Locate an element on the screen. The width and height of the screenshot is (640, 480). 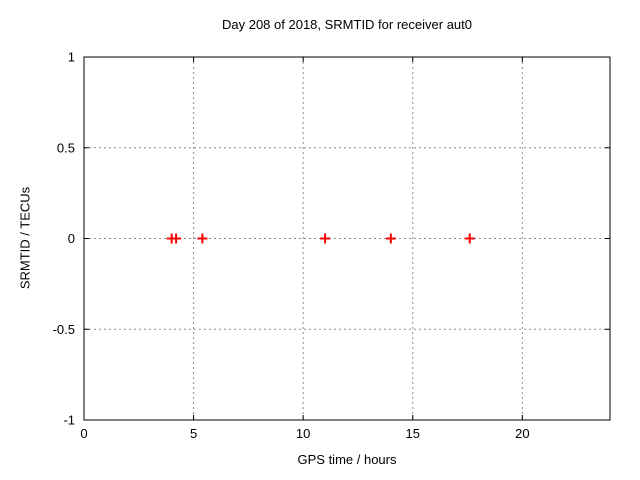
x-tick-label: 0 is located at coordinates (83, 433).